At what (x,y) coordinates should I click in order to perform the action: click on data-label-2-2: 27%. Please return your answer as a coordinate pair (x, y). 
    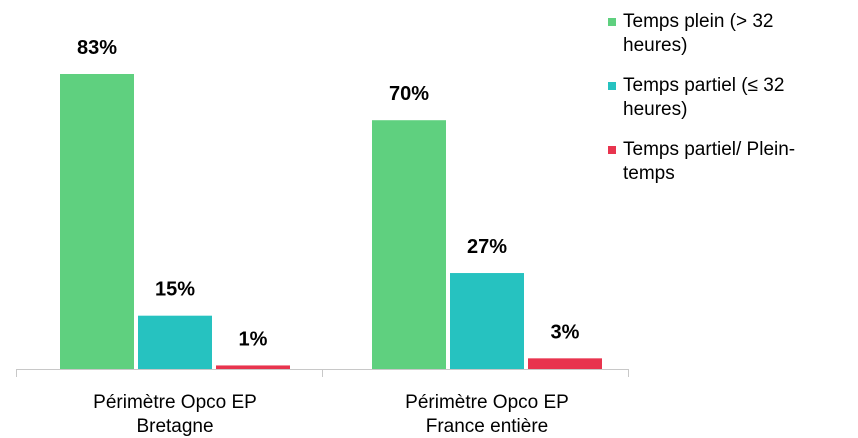
    Looking at the image, I should click on (487, 247).